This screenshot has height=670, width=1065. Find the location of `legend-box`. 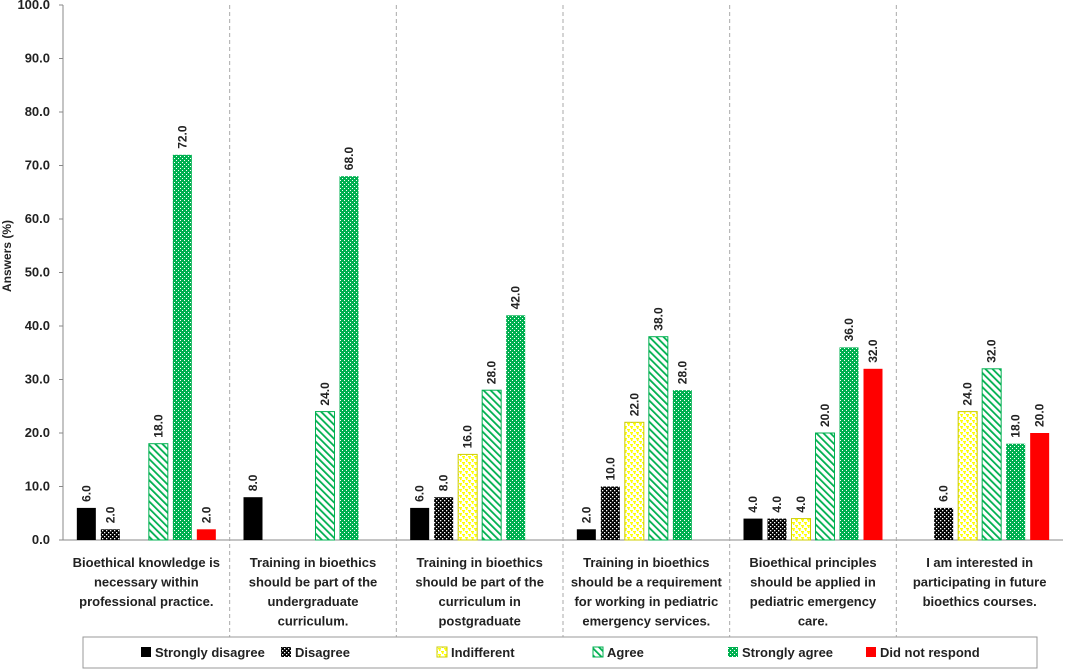

legend-box is located at coordinates (560, 652).